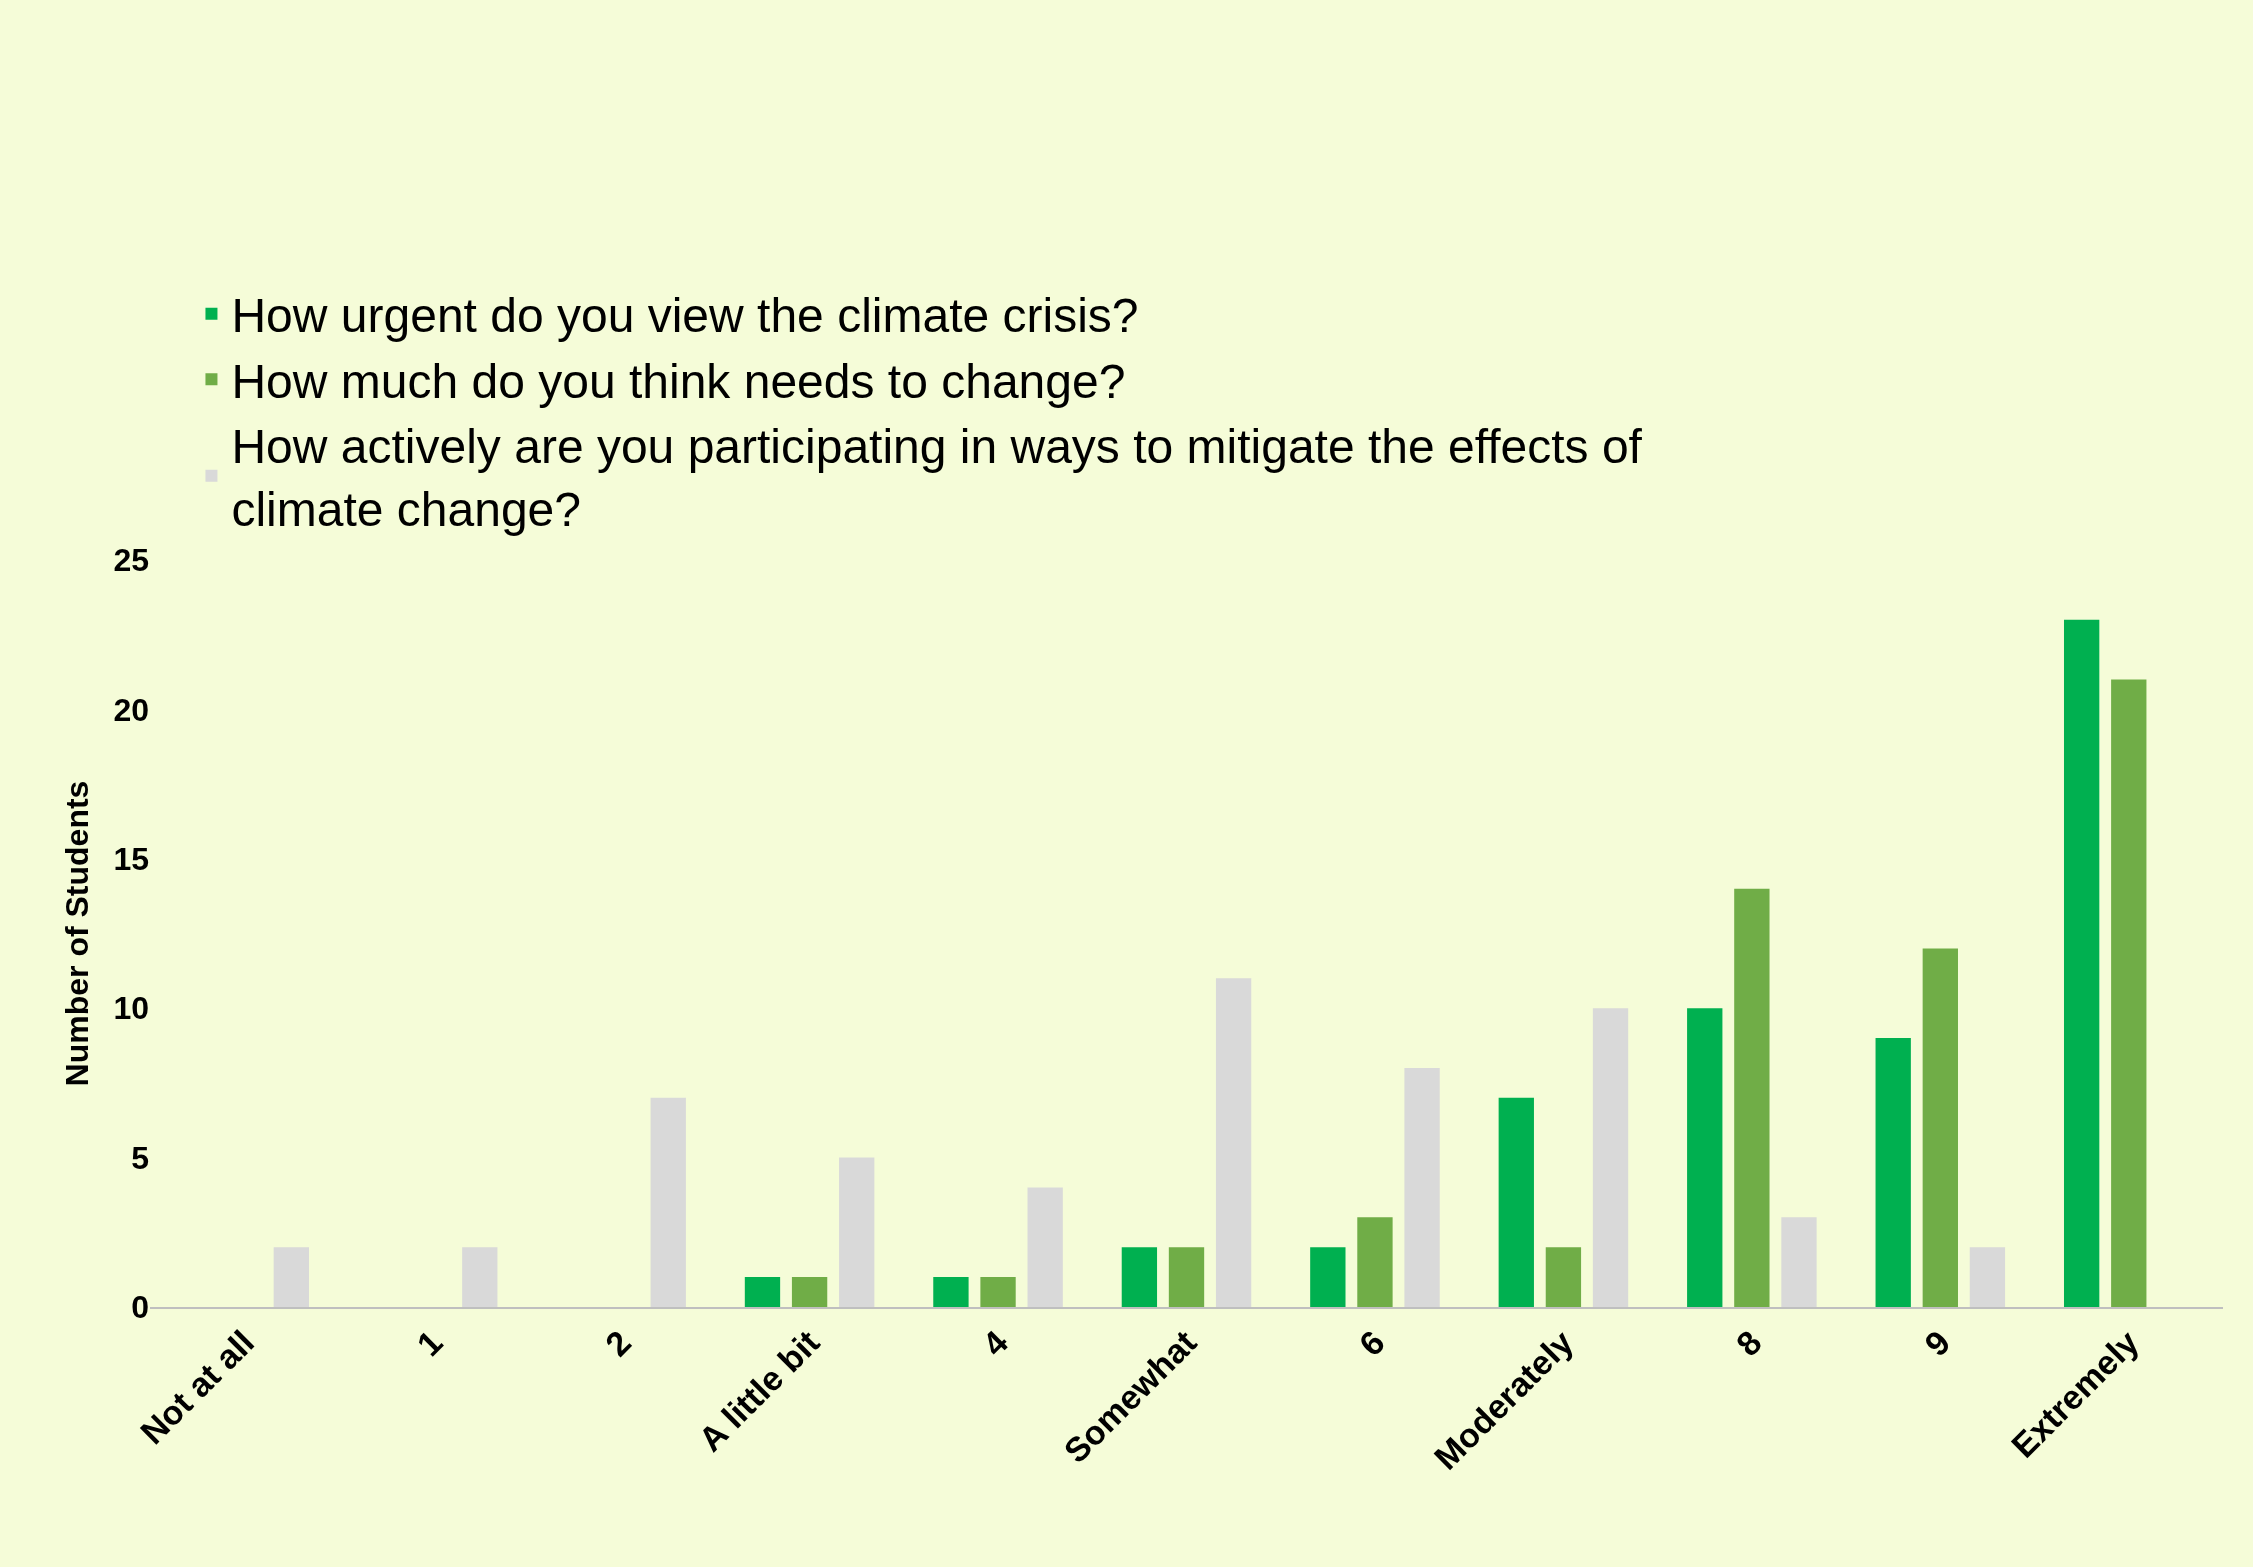  What do you see at coordinates (685, 316) in the screenshot?
I see `legend-label: How urgent do you view the climate crisis?` at bounding box center [685, 316].